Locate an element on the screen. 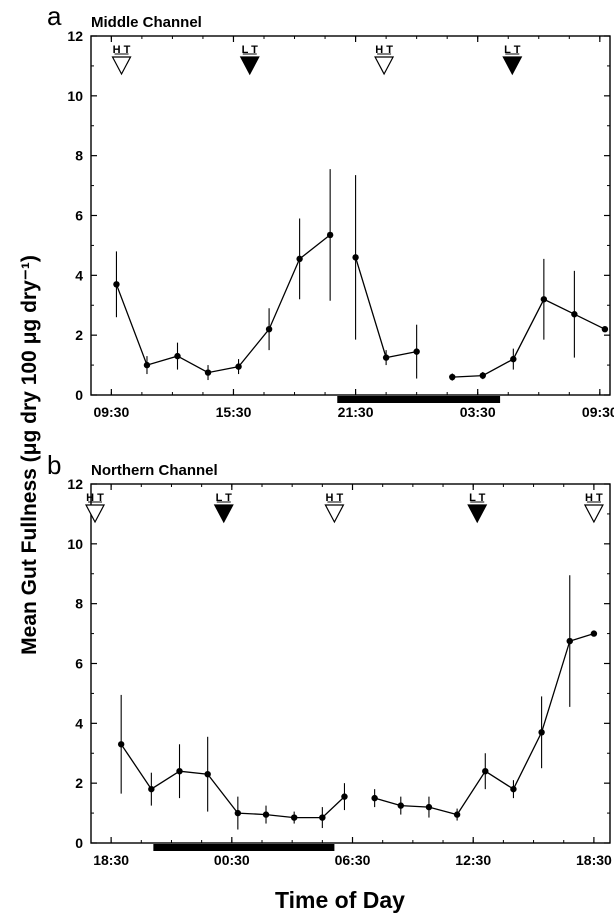 The width and height of the screenshot is (614, 921). panel-letter: b is located at coordinates (54, 465).